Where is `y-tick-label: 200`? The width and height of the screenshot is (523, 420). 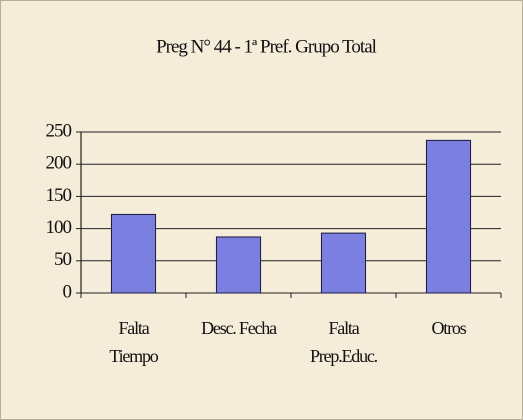
y-tick-label: 200 is located at coordinates (59, 163).